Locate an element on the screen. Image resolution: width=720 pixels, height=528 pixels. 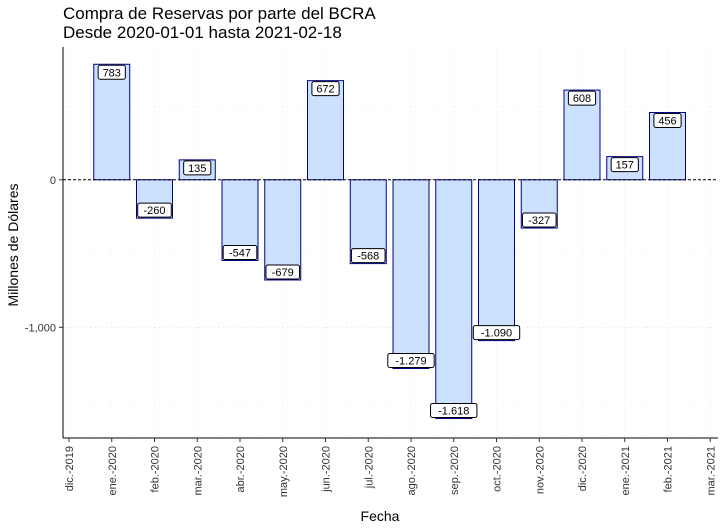
value-label-text: 157 is located at coordinates (625, 166).